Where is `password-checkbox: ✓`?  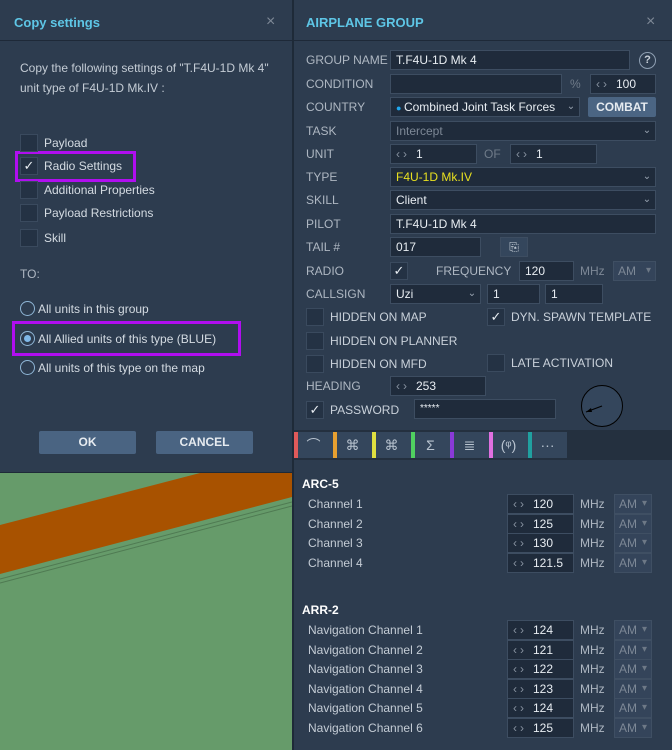 password-checkbox: ✓ is located at coordinates (315, 410).